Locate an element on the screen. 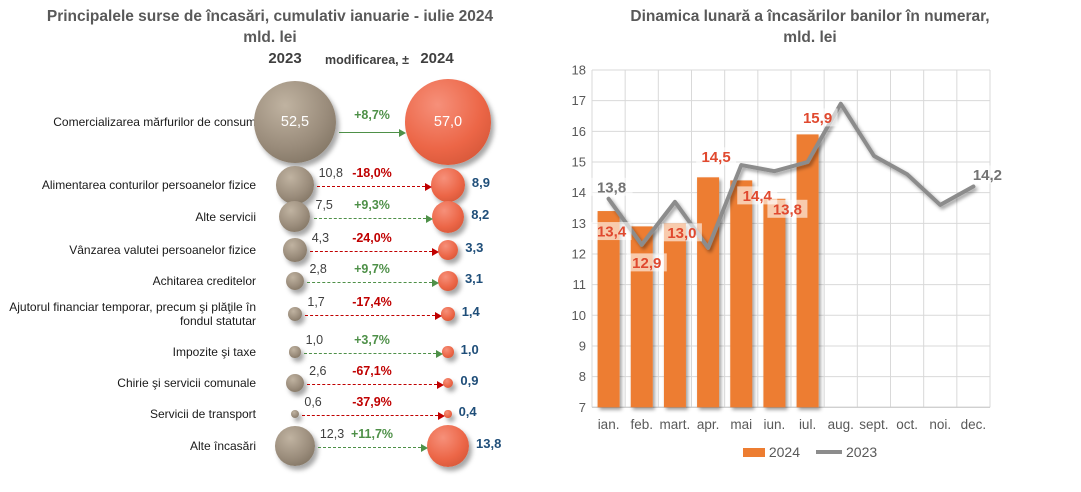 This screenshot has height=492, width=1081. value-2024: 1,4 is located at coordinates (470, 311).